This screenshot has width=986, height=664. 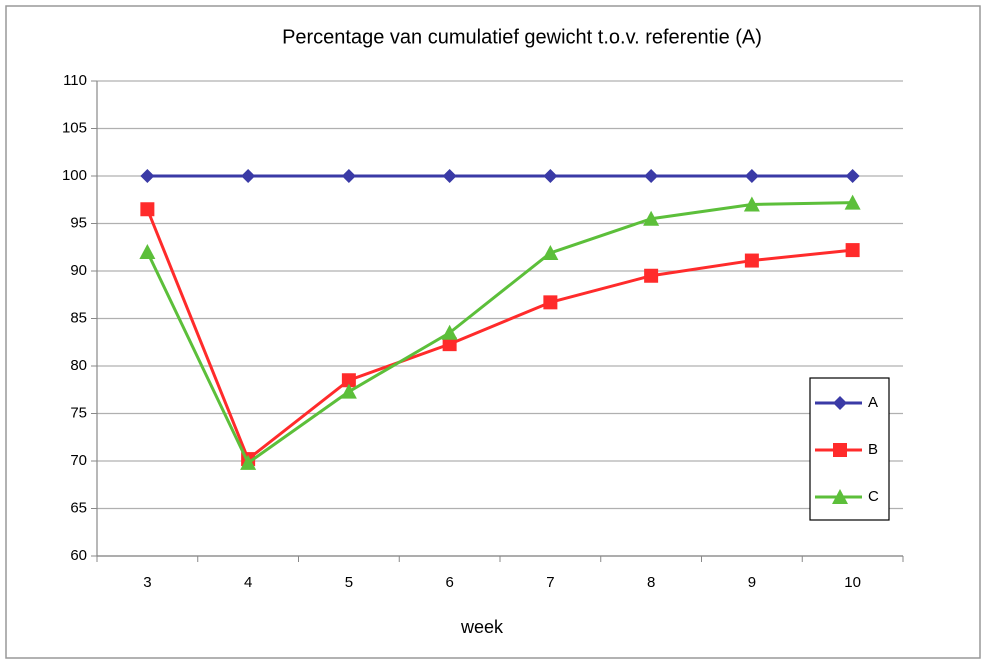 What do you see at coordinates (78, 460) in the screenshot?
I see `y-tick-label: 70` at bounding box center [78, 460].